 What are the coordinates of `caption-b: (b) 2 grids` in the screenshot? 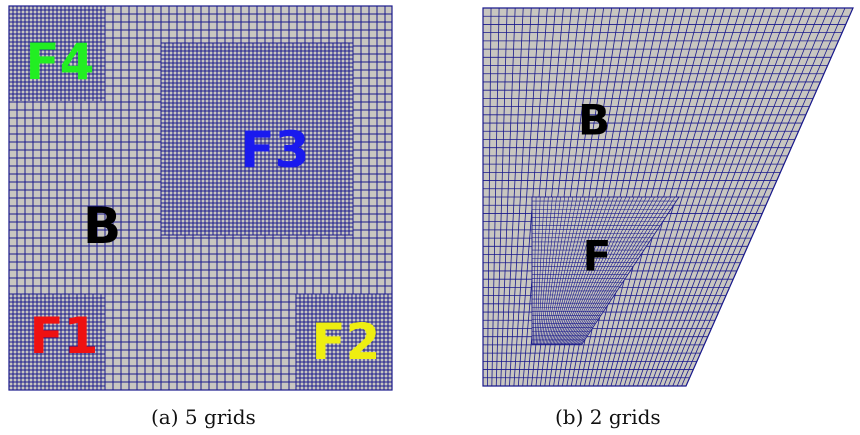 It's located at (608, 417).